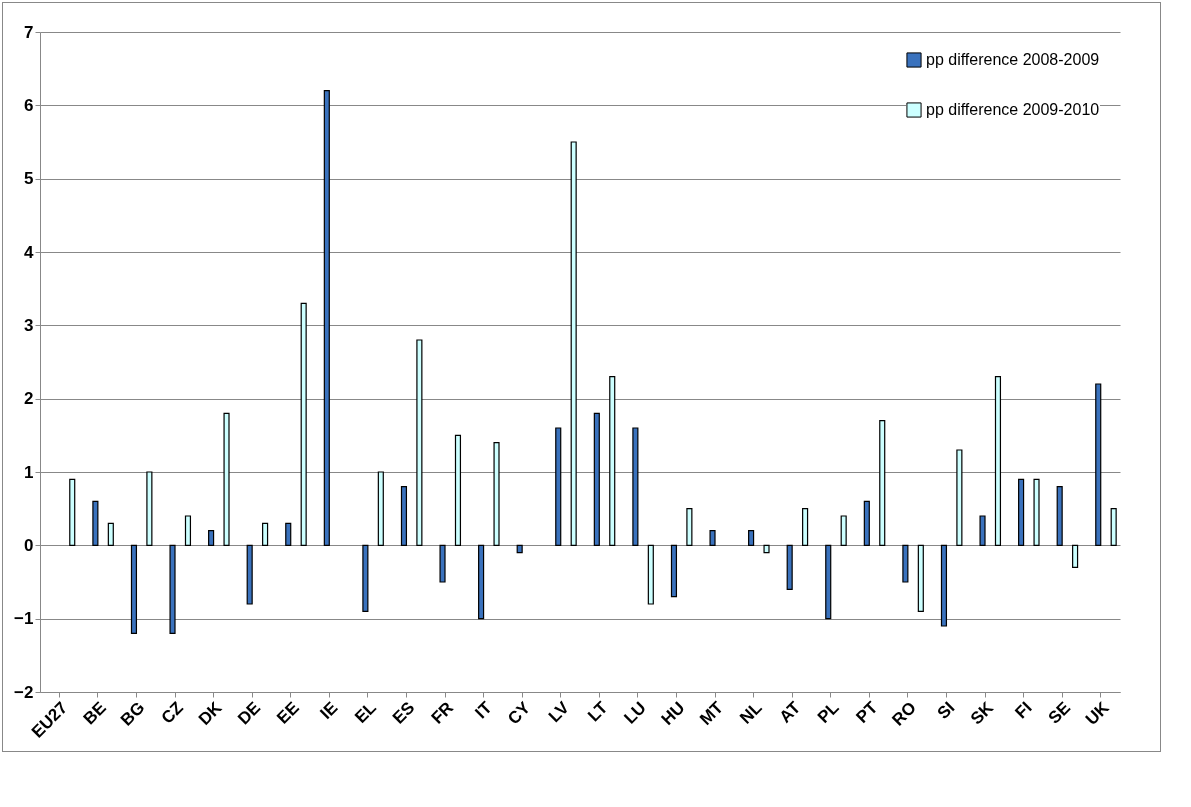 This screenshot has height=807, width=1191. I want to click on x-tick-label: FR, so click(442, 713).